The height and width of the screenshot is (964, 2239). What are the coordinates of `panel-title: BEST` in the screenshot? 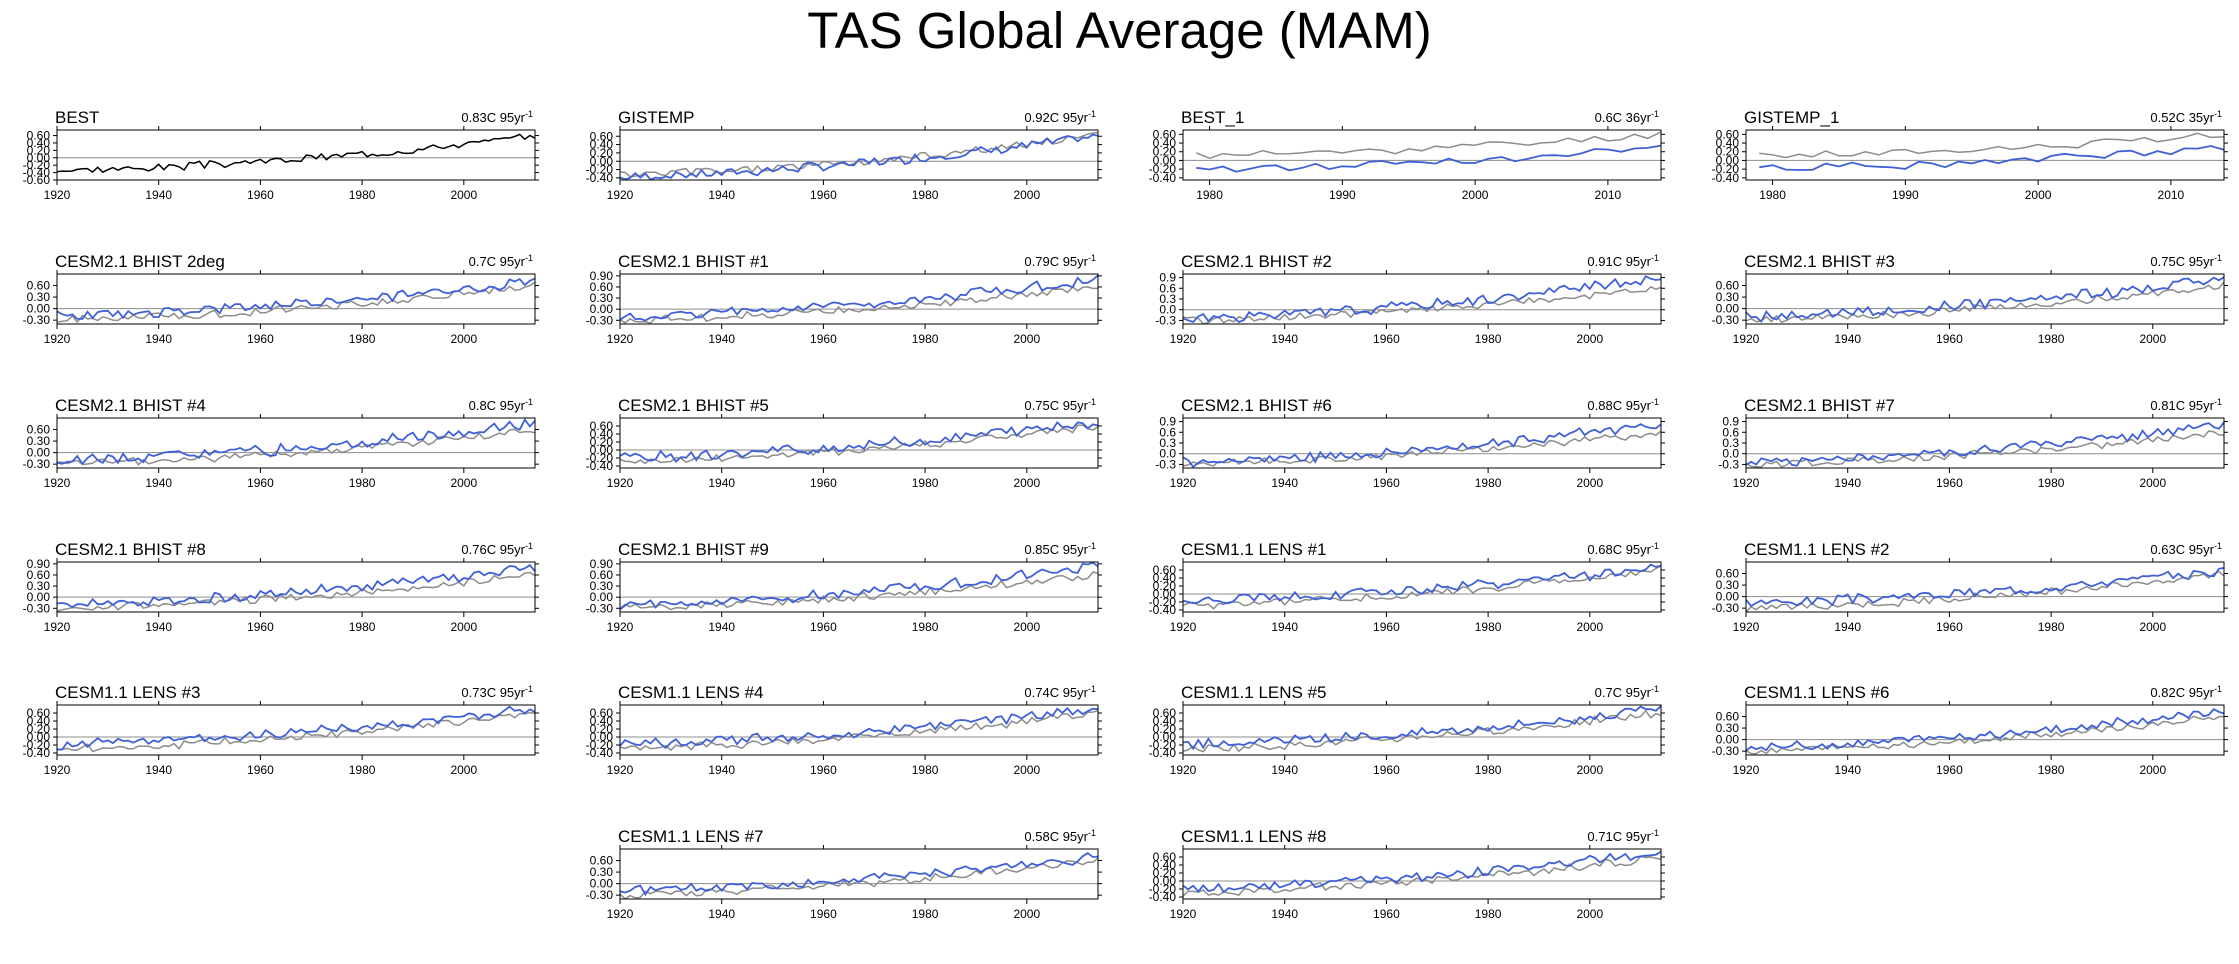 It's located at (77, 117).